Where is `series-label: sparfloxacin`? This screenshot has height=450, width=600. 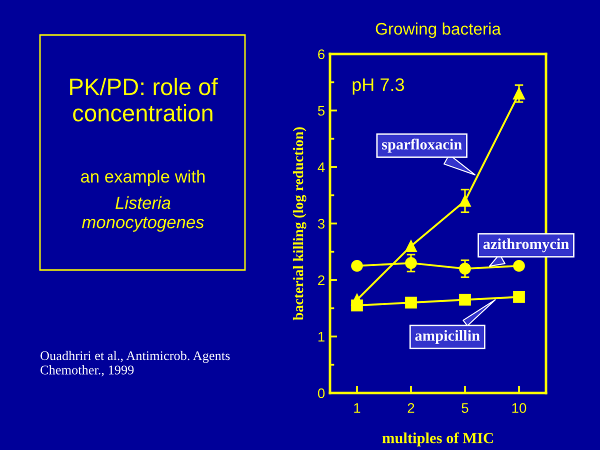
series-label: sparfloxacin is located at coordinates (422, 145).